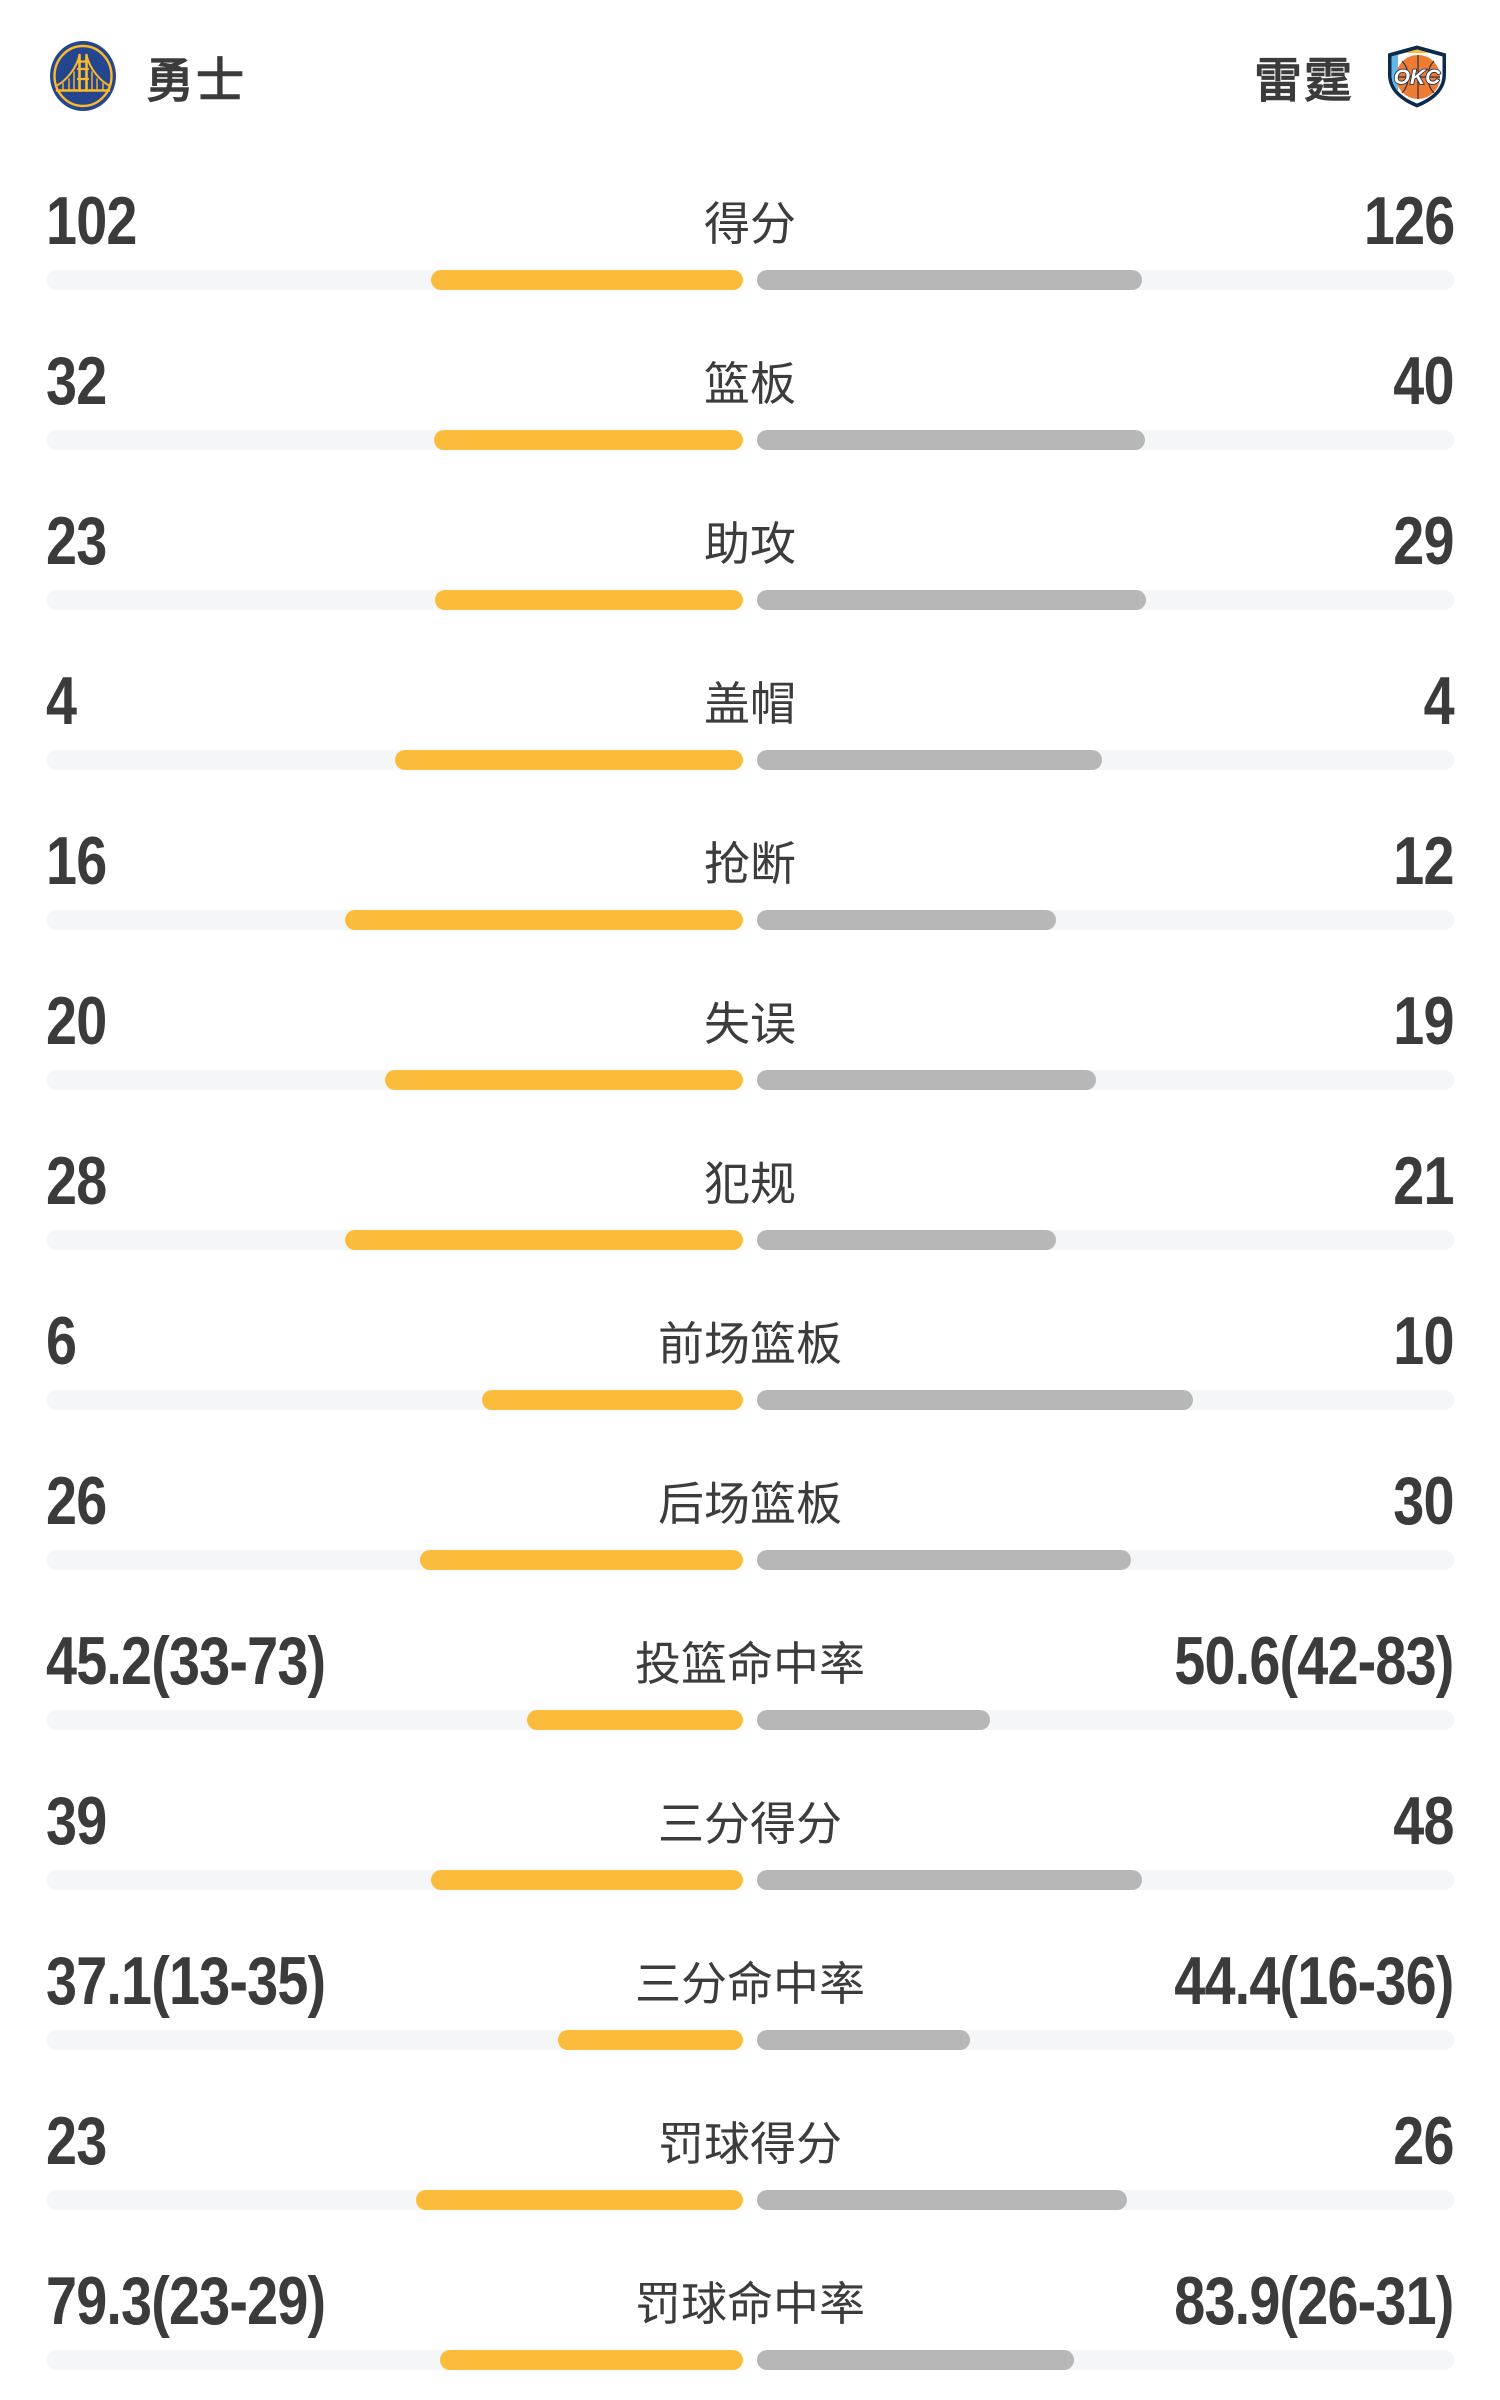 This screenshot has width=1500, height=2400. I want to click on stat-row: 16 抢断 12, so click(750, 876).